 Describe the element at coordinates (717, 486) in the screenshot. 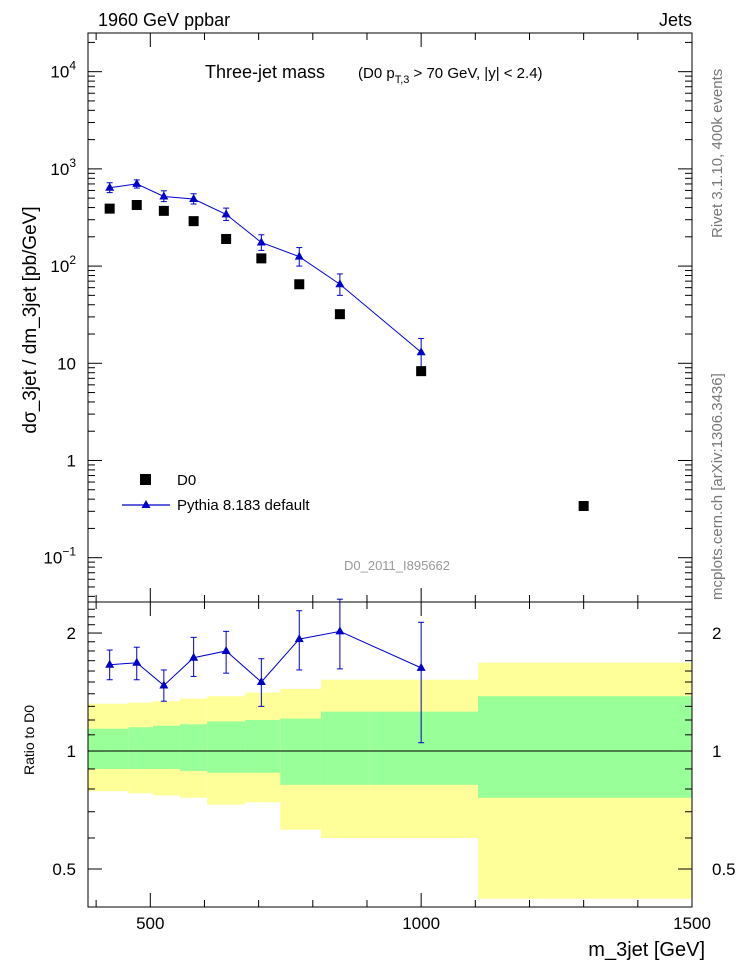

I see `mcplots-label: mcplots.cern.ch [arXiv:1306.3436]` at that location.